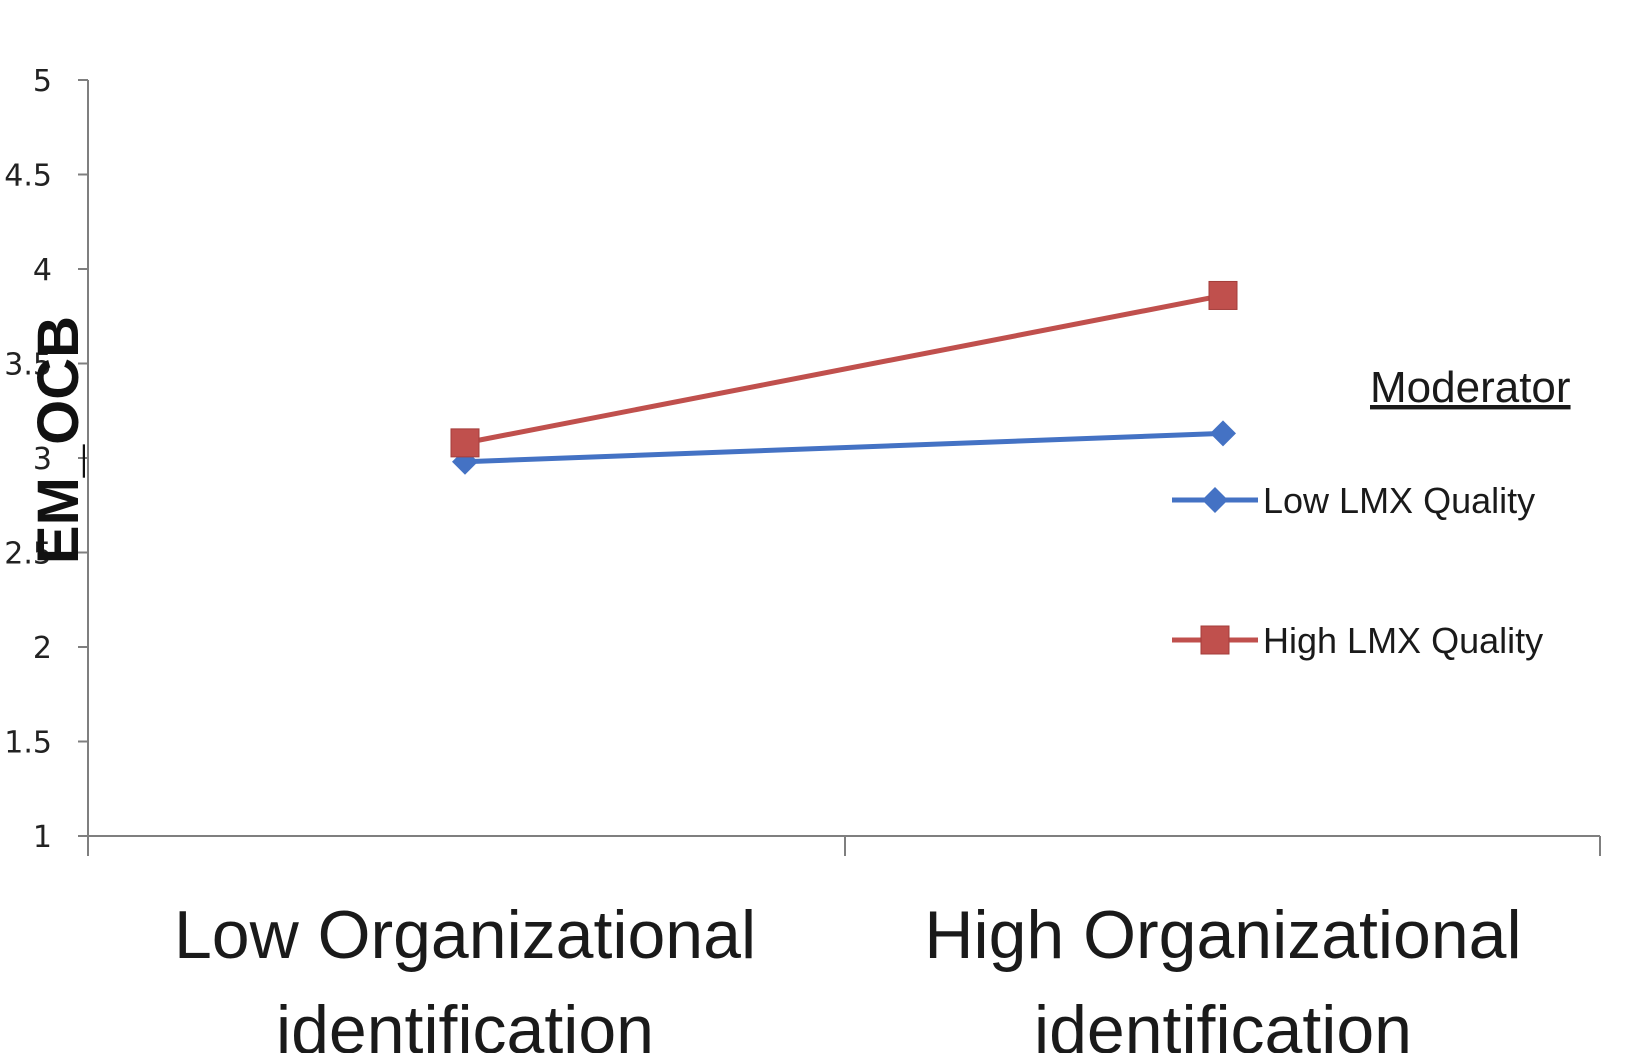  I want to click on legend-item-0: Low LMX Quality, so click(1353, 500).